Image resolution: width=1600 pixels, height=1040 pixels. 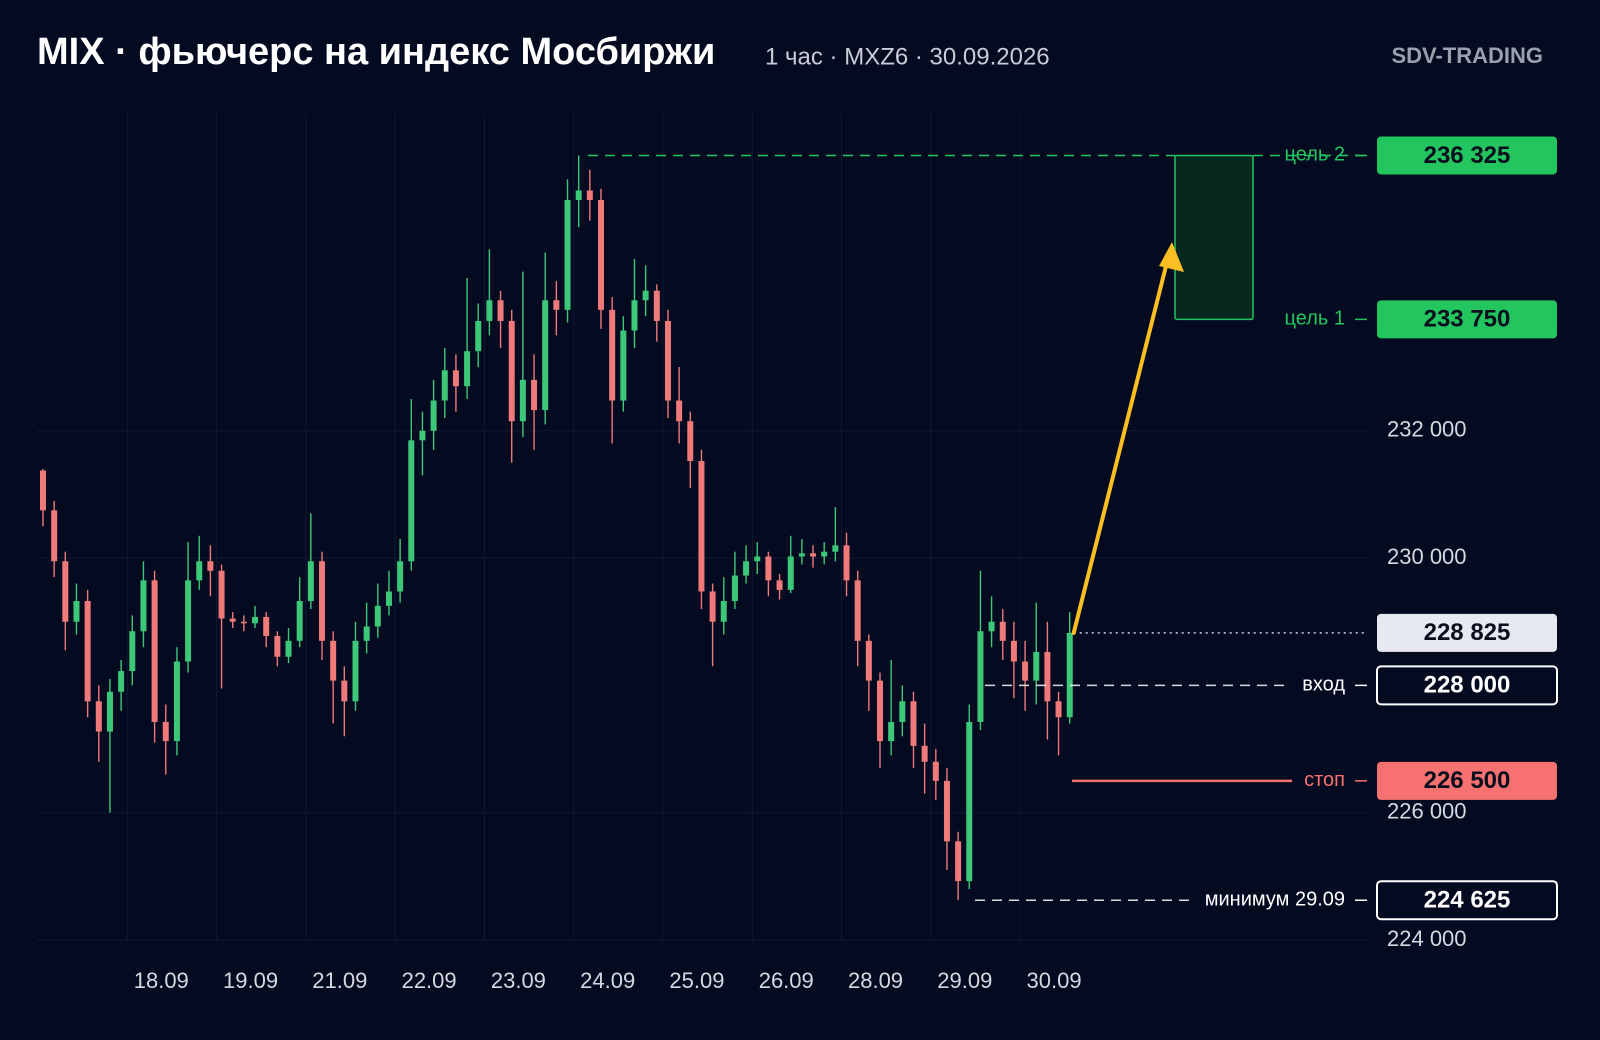 What do you see at coordinates (1324, 780) in the screenshot?
I see `level-label: стоп` at bounding box center [1324, 780].